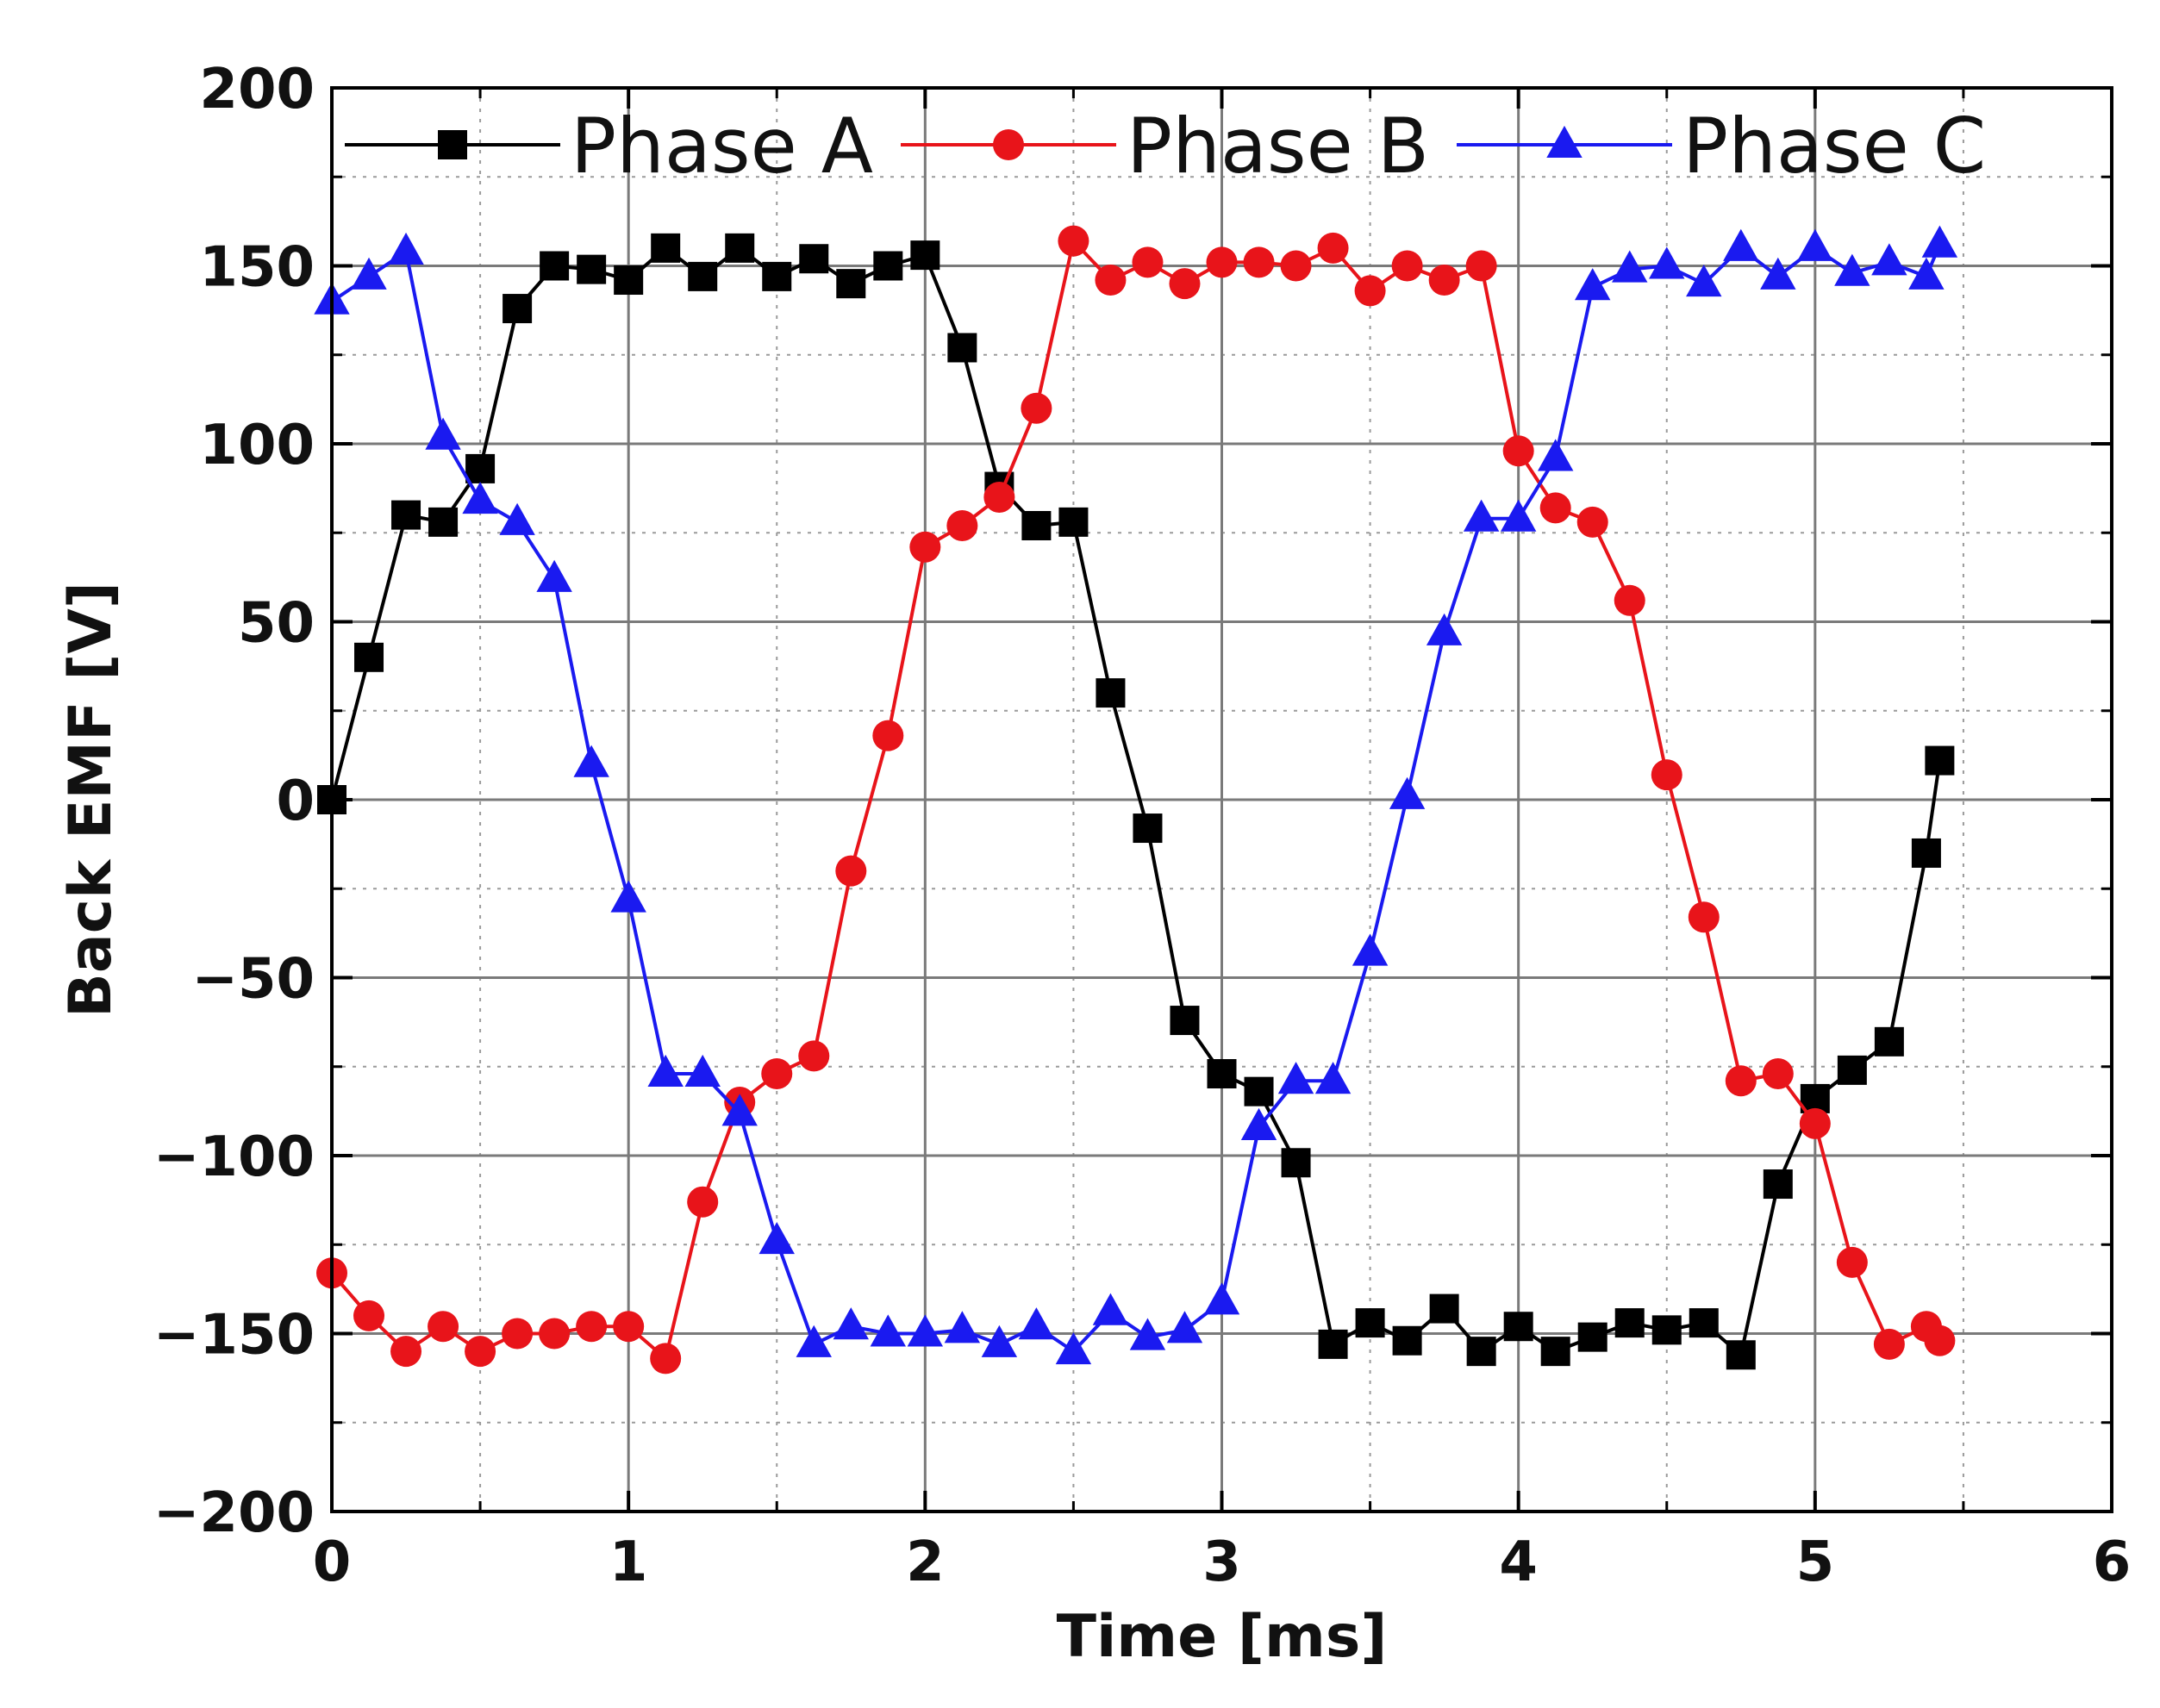  Describe the element at coordinates (1278, 146) in the screenshot. I see `legend-label-phase-b: Phase B` at that location.